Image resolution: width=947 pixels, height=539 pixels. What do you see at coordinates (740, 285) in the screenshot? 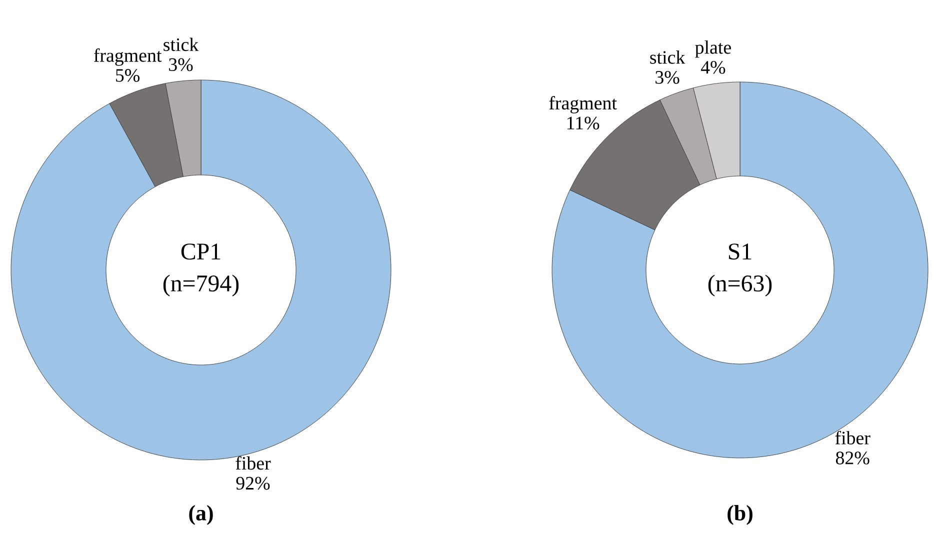
I see `text: (n=63)` at bounding box center [740, 285].